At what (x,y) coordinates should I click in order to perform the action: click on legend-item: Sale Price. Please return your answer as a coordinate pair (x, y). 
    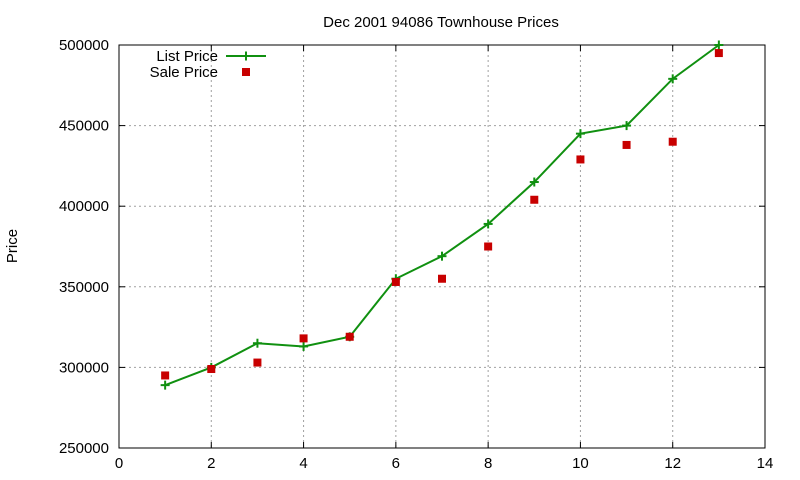
    Looking at the image, I should click on (200, 72).